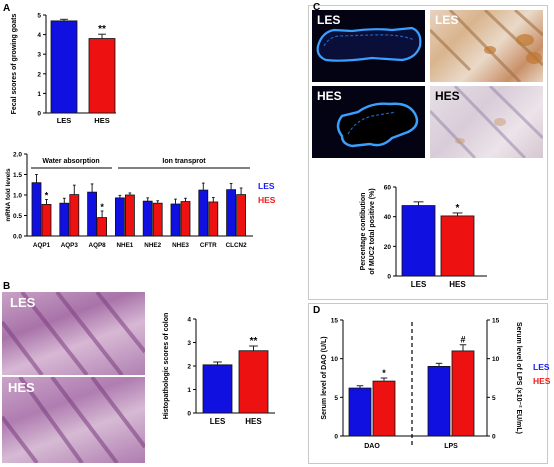 The image size is (554, 467). Describe the element at coordinates (217, 389) in the screenshot. I see `b-bar-les` at that location.